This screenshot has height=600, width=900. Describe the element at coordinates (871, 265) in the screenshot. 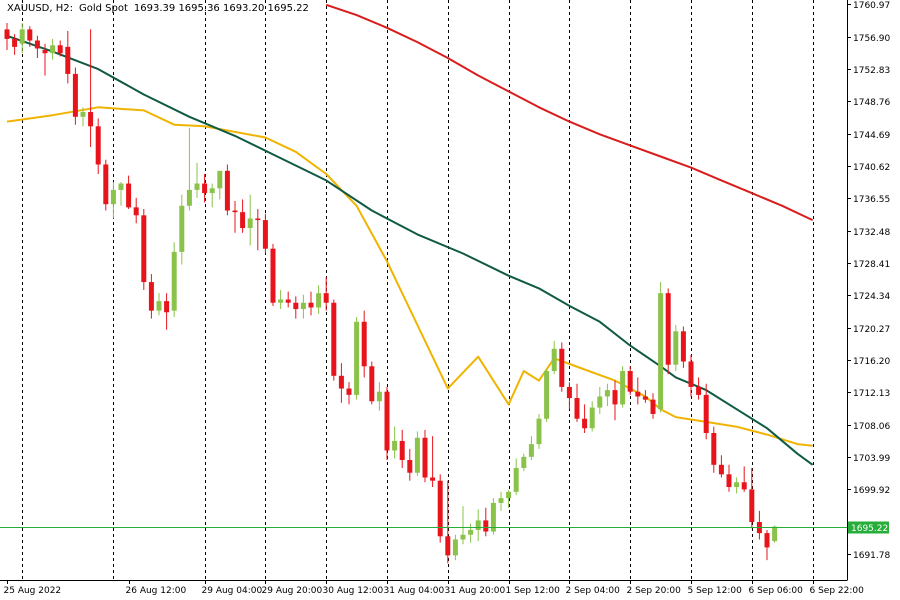

I see `y-tick-label: 1728.41` at that location.